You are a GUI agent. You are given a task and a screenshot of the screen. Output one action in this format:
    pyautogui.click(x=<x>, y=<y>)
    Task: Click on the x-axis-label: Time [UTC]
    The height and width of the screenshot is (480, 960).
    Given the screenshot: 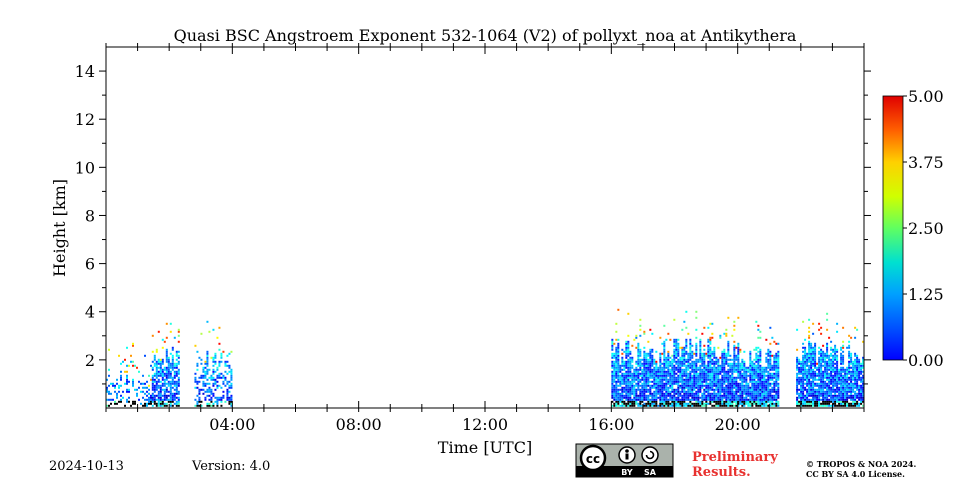 What is the action you would take?
    pyautogui.click(x=485, y=447)
    